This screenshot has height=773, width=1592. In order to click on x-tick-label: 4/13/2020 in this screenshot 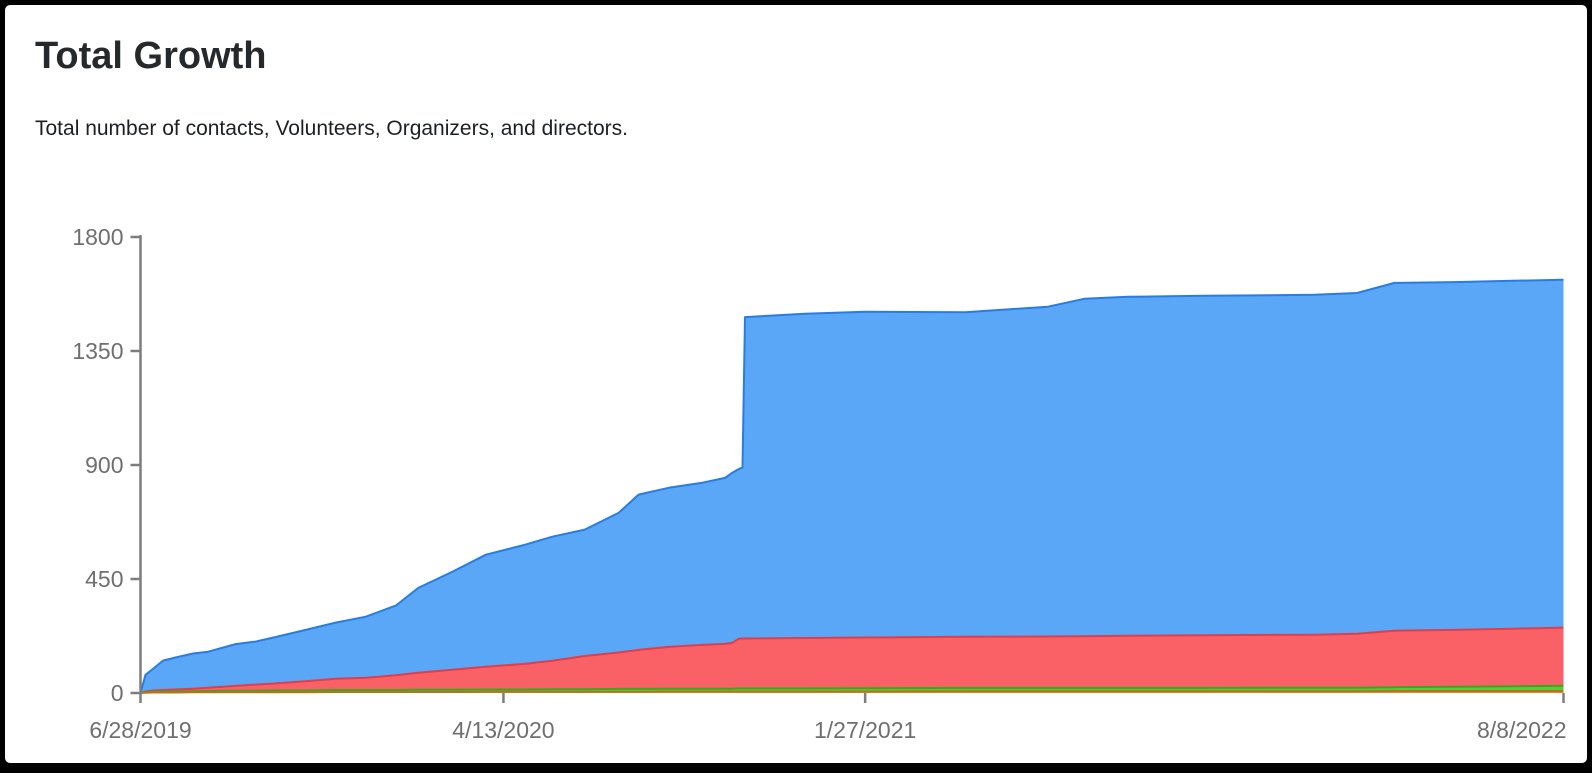, I will do `click(503, 730)`.